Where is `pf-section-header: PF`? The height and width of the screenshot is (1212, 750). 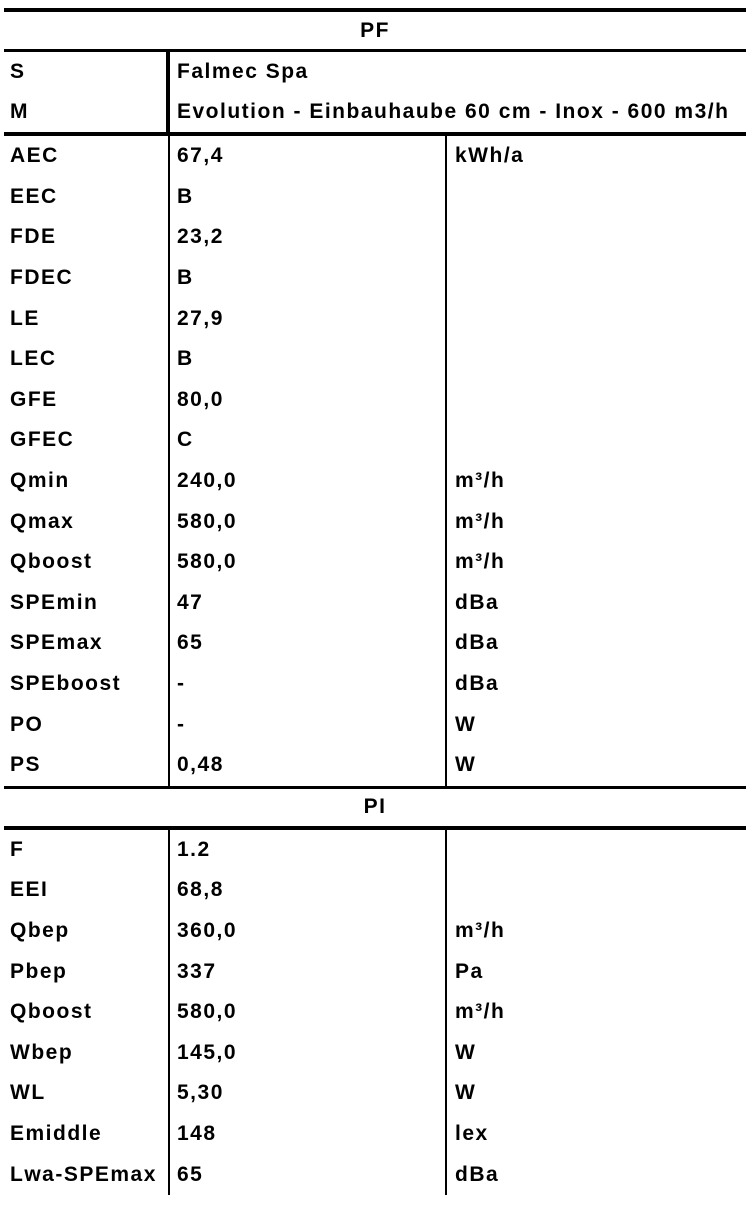 pf-section-header: PF is located at coordinates (375, 30).